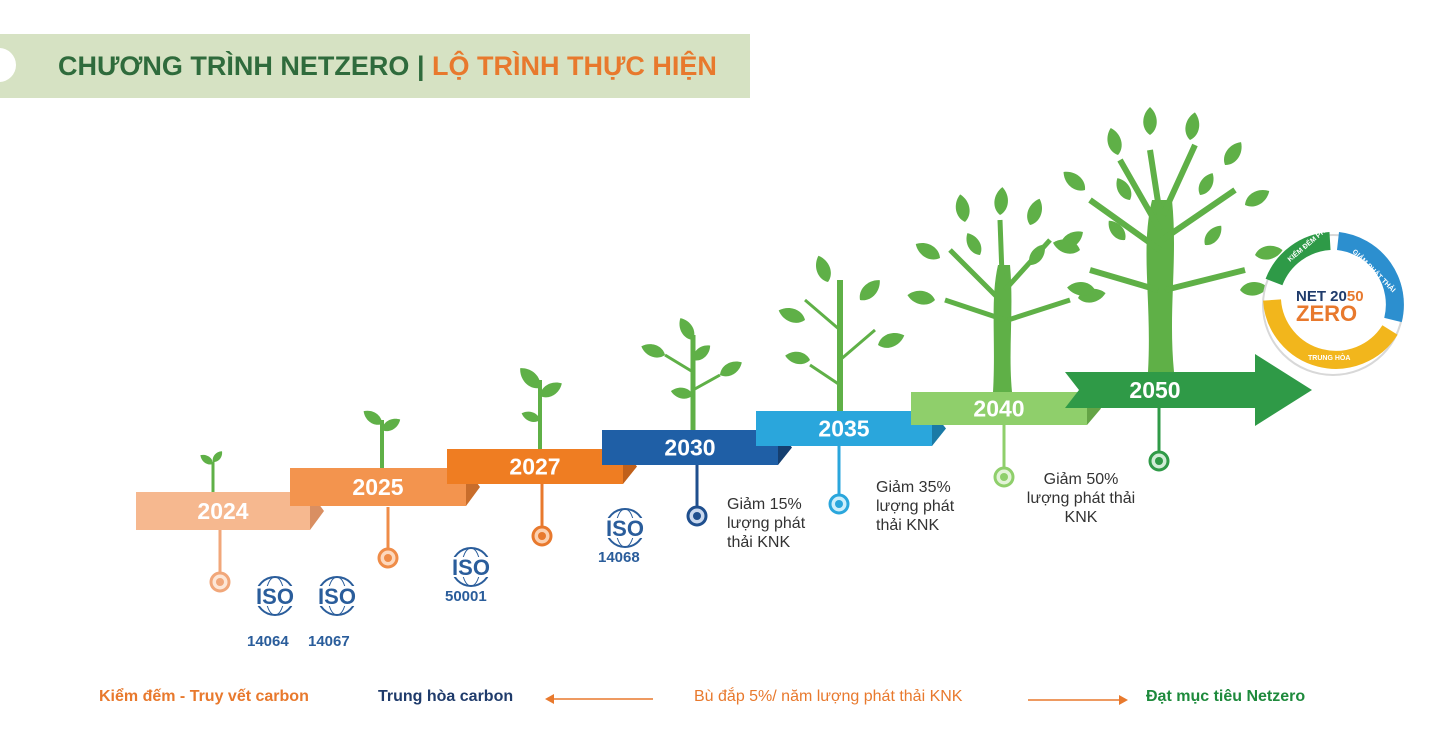 The width and height of the screenshot is (1430, 746). I want to click on ribbon-step-2024: 2024, so click(230, 511).